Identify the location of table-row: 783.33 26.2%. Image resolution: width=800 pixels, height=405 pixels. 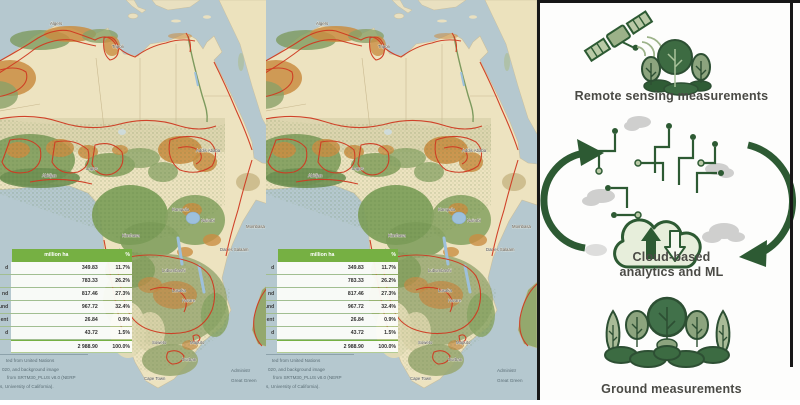
(332, 281).